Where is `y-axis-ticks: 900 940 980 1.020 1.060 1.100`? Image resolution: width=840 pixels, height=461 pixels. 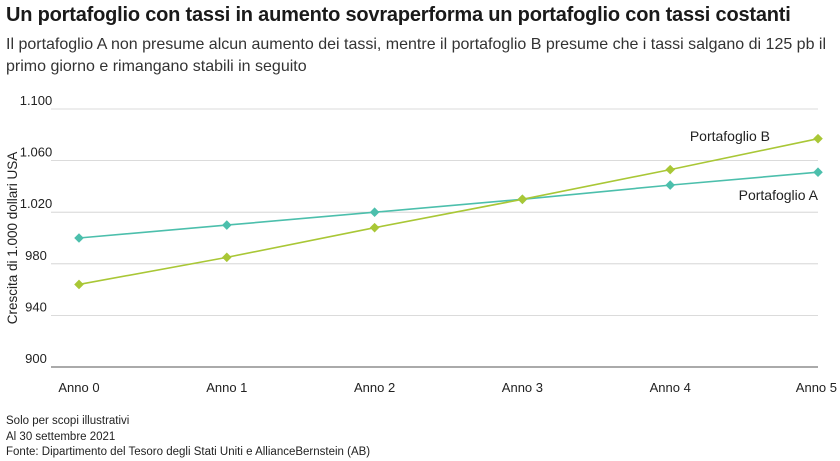
y-axis-ticks: 900 940 980 1.020 1.060 1.100 is located at coordinates (36, 229).